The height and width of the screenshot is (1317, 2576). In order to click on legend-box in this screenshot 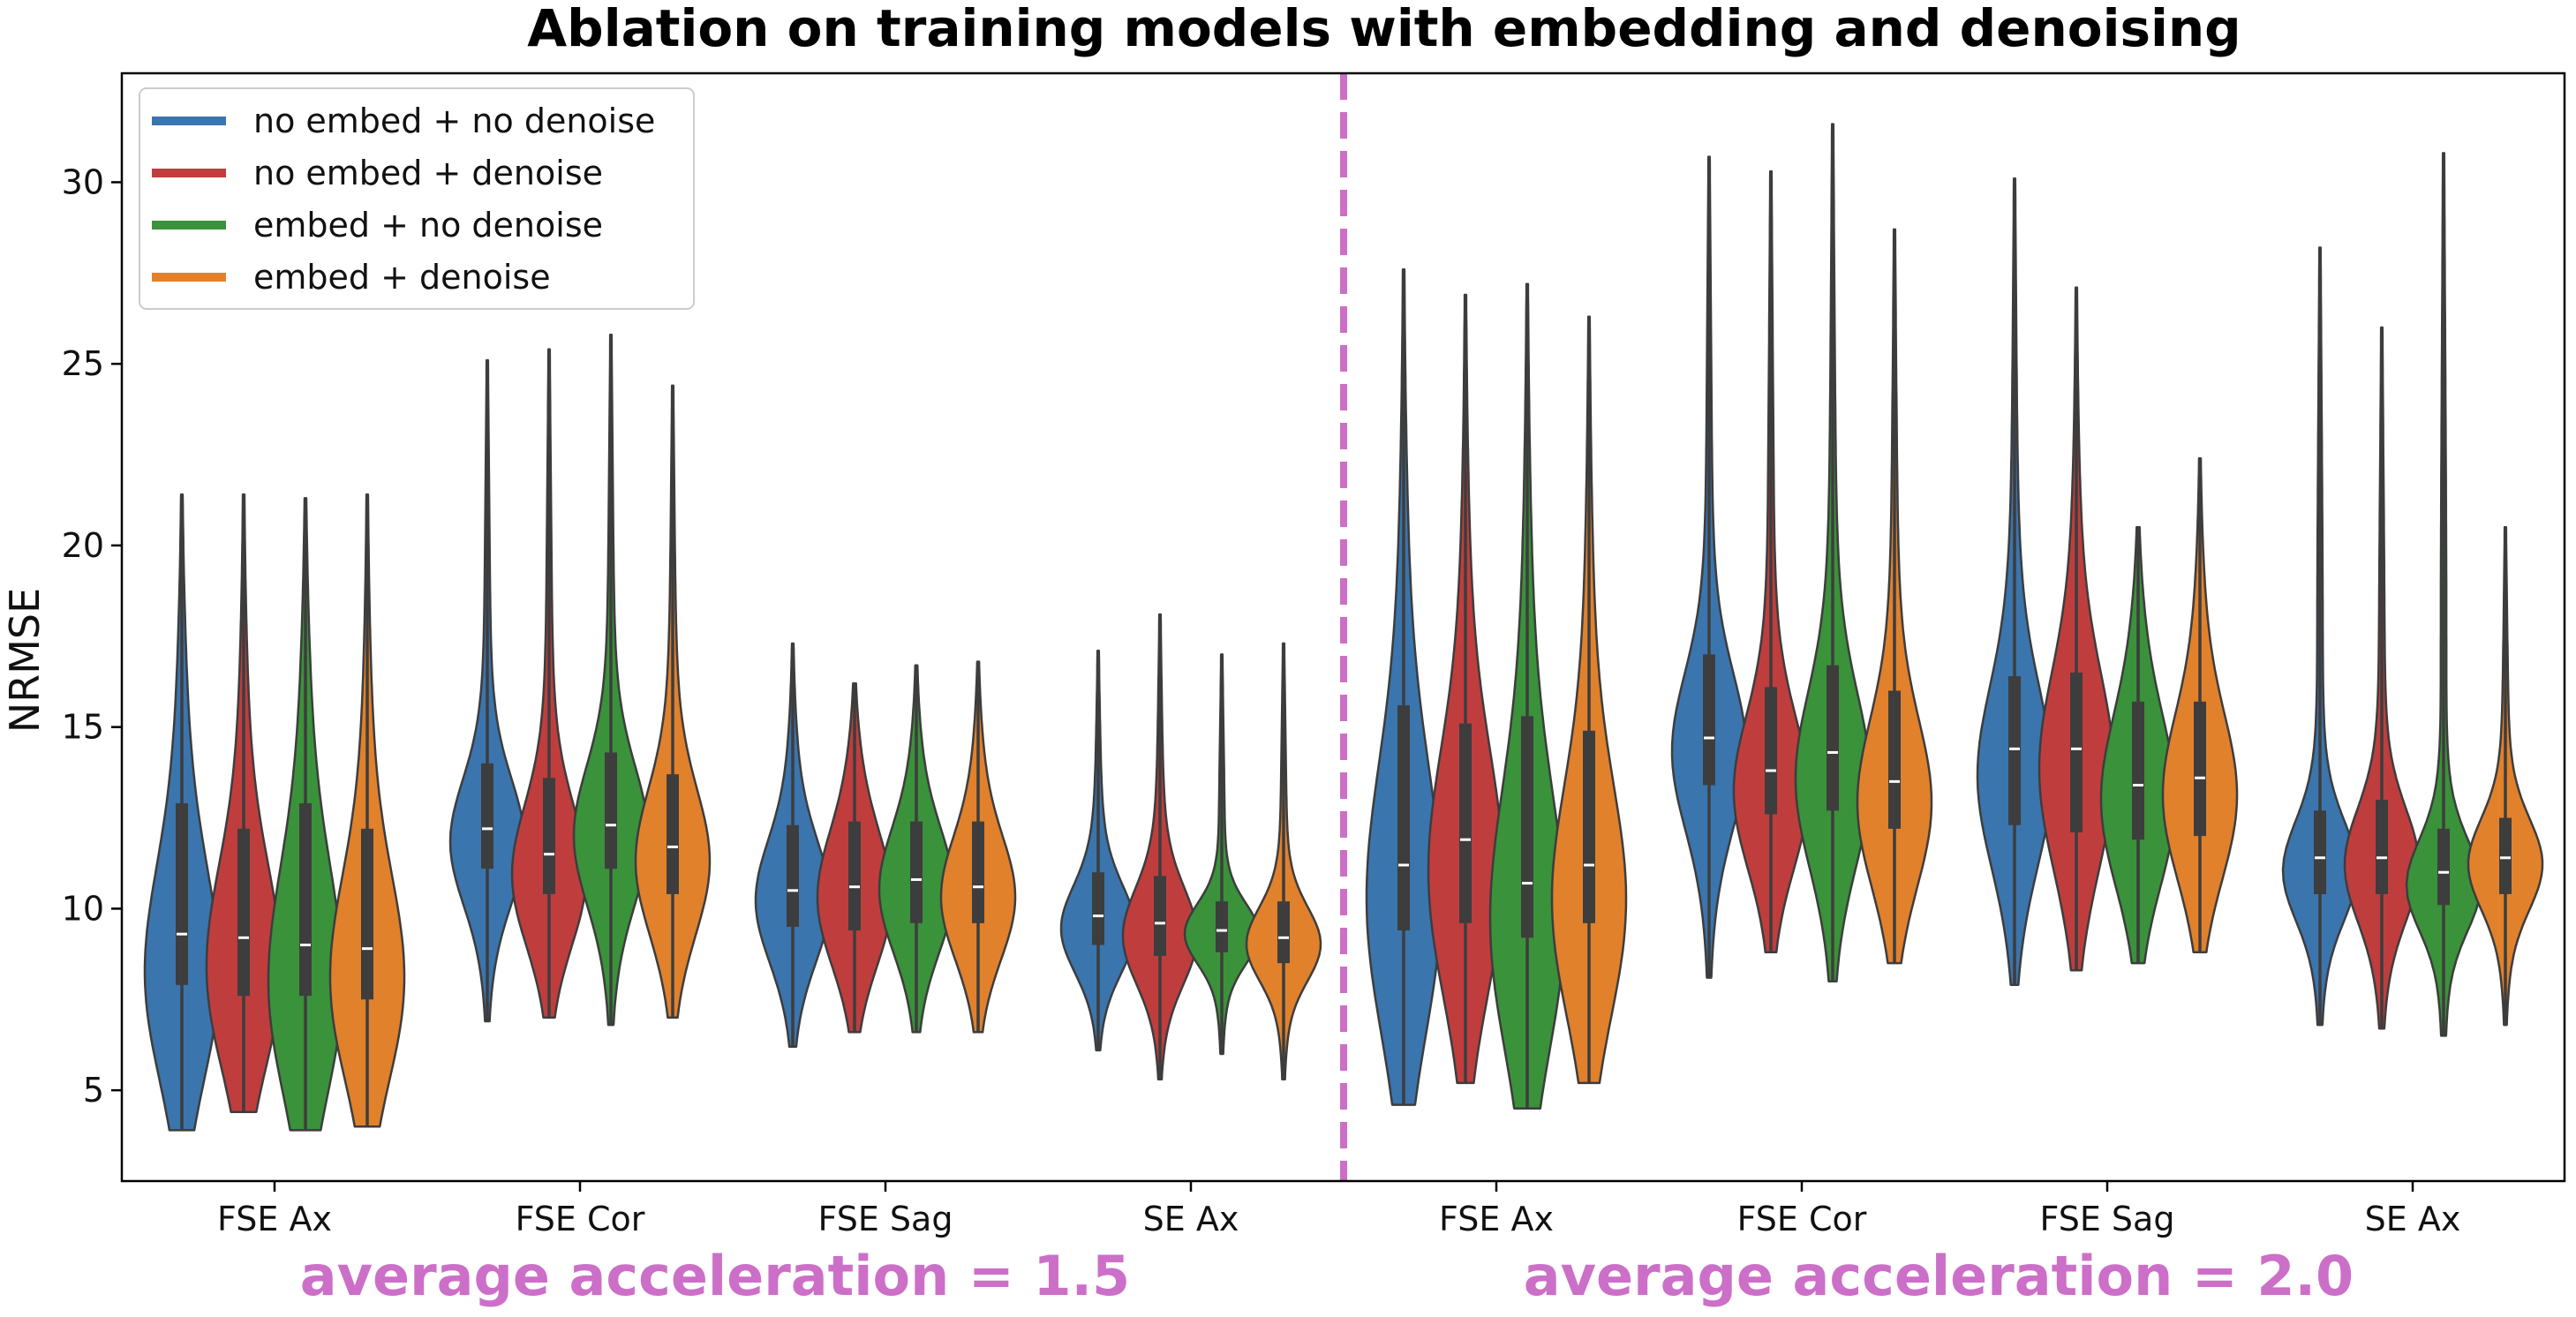, I will do `click(417, 198)`.